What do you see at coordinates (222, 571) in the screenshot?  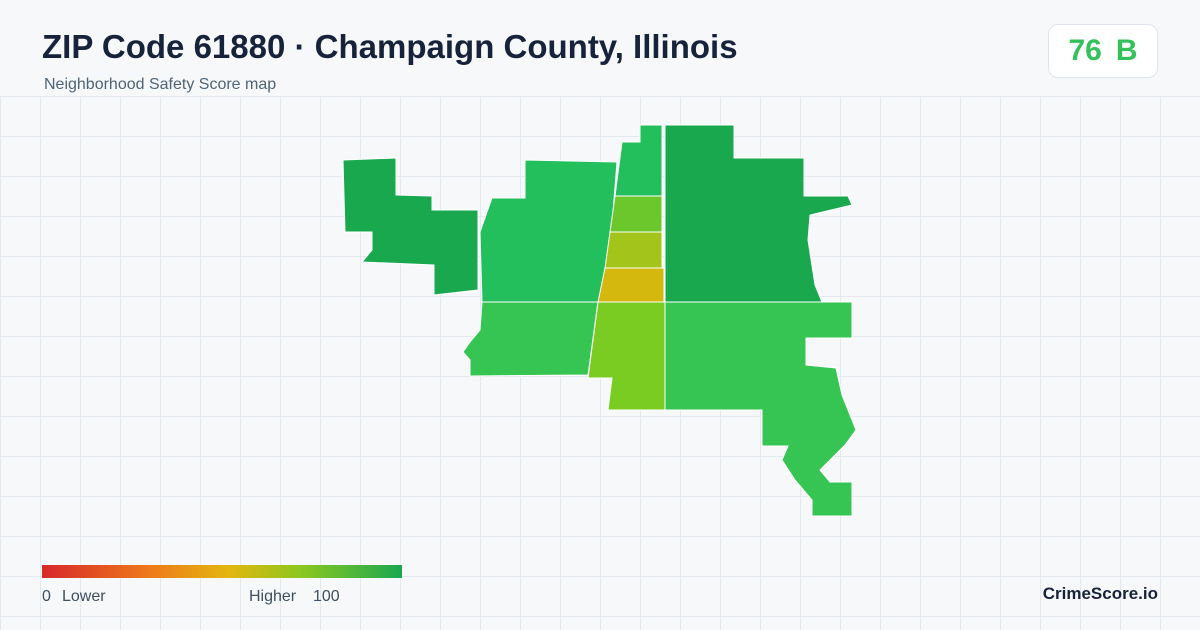 I see `legend-gradient` at bounding box center [222, 571].